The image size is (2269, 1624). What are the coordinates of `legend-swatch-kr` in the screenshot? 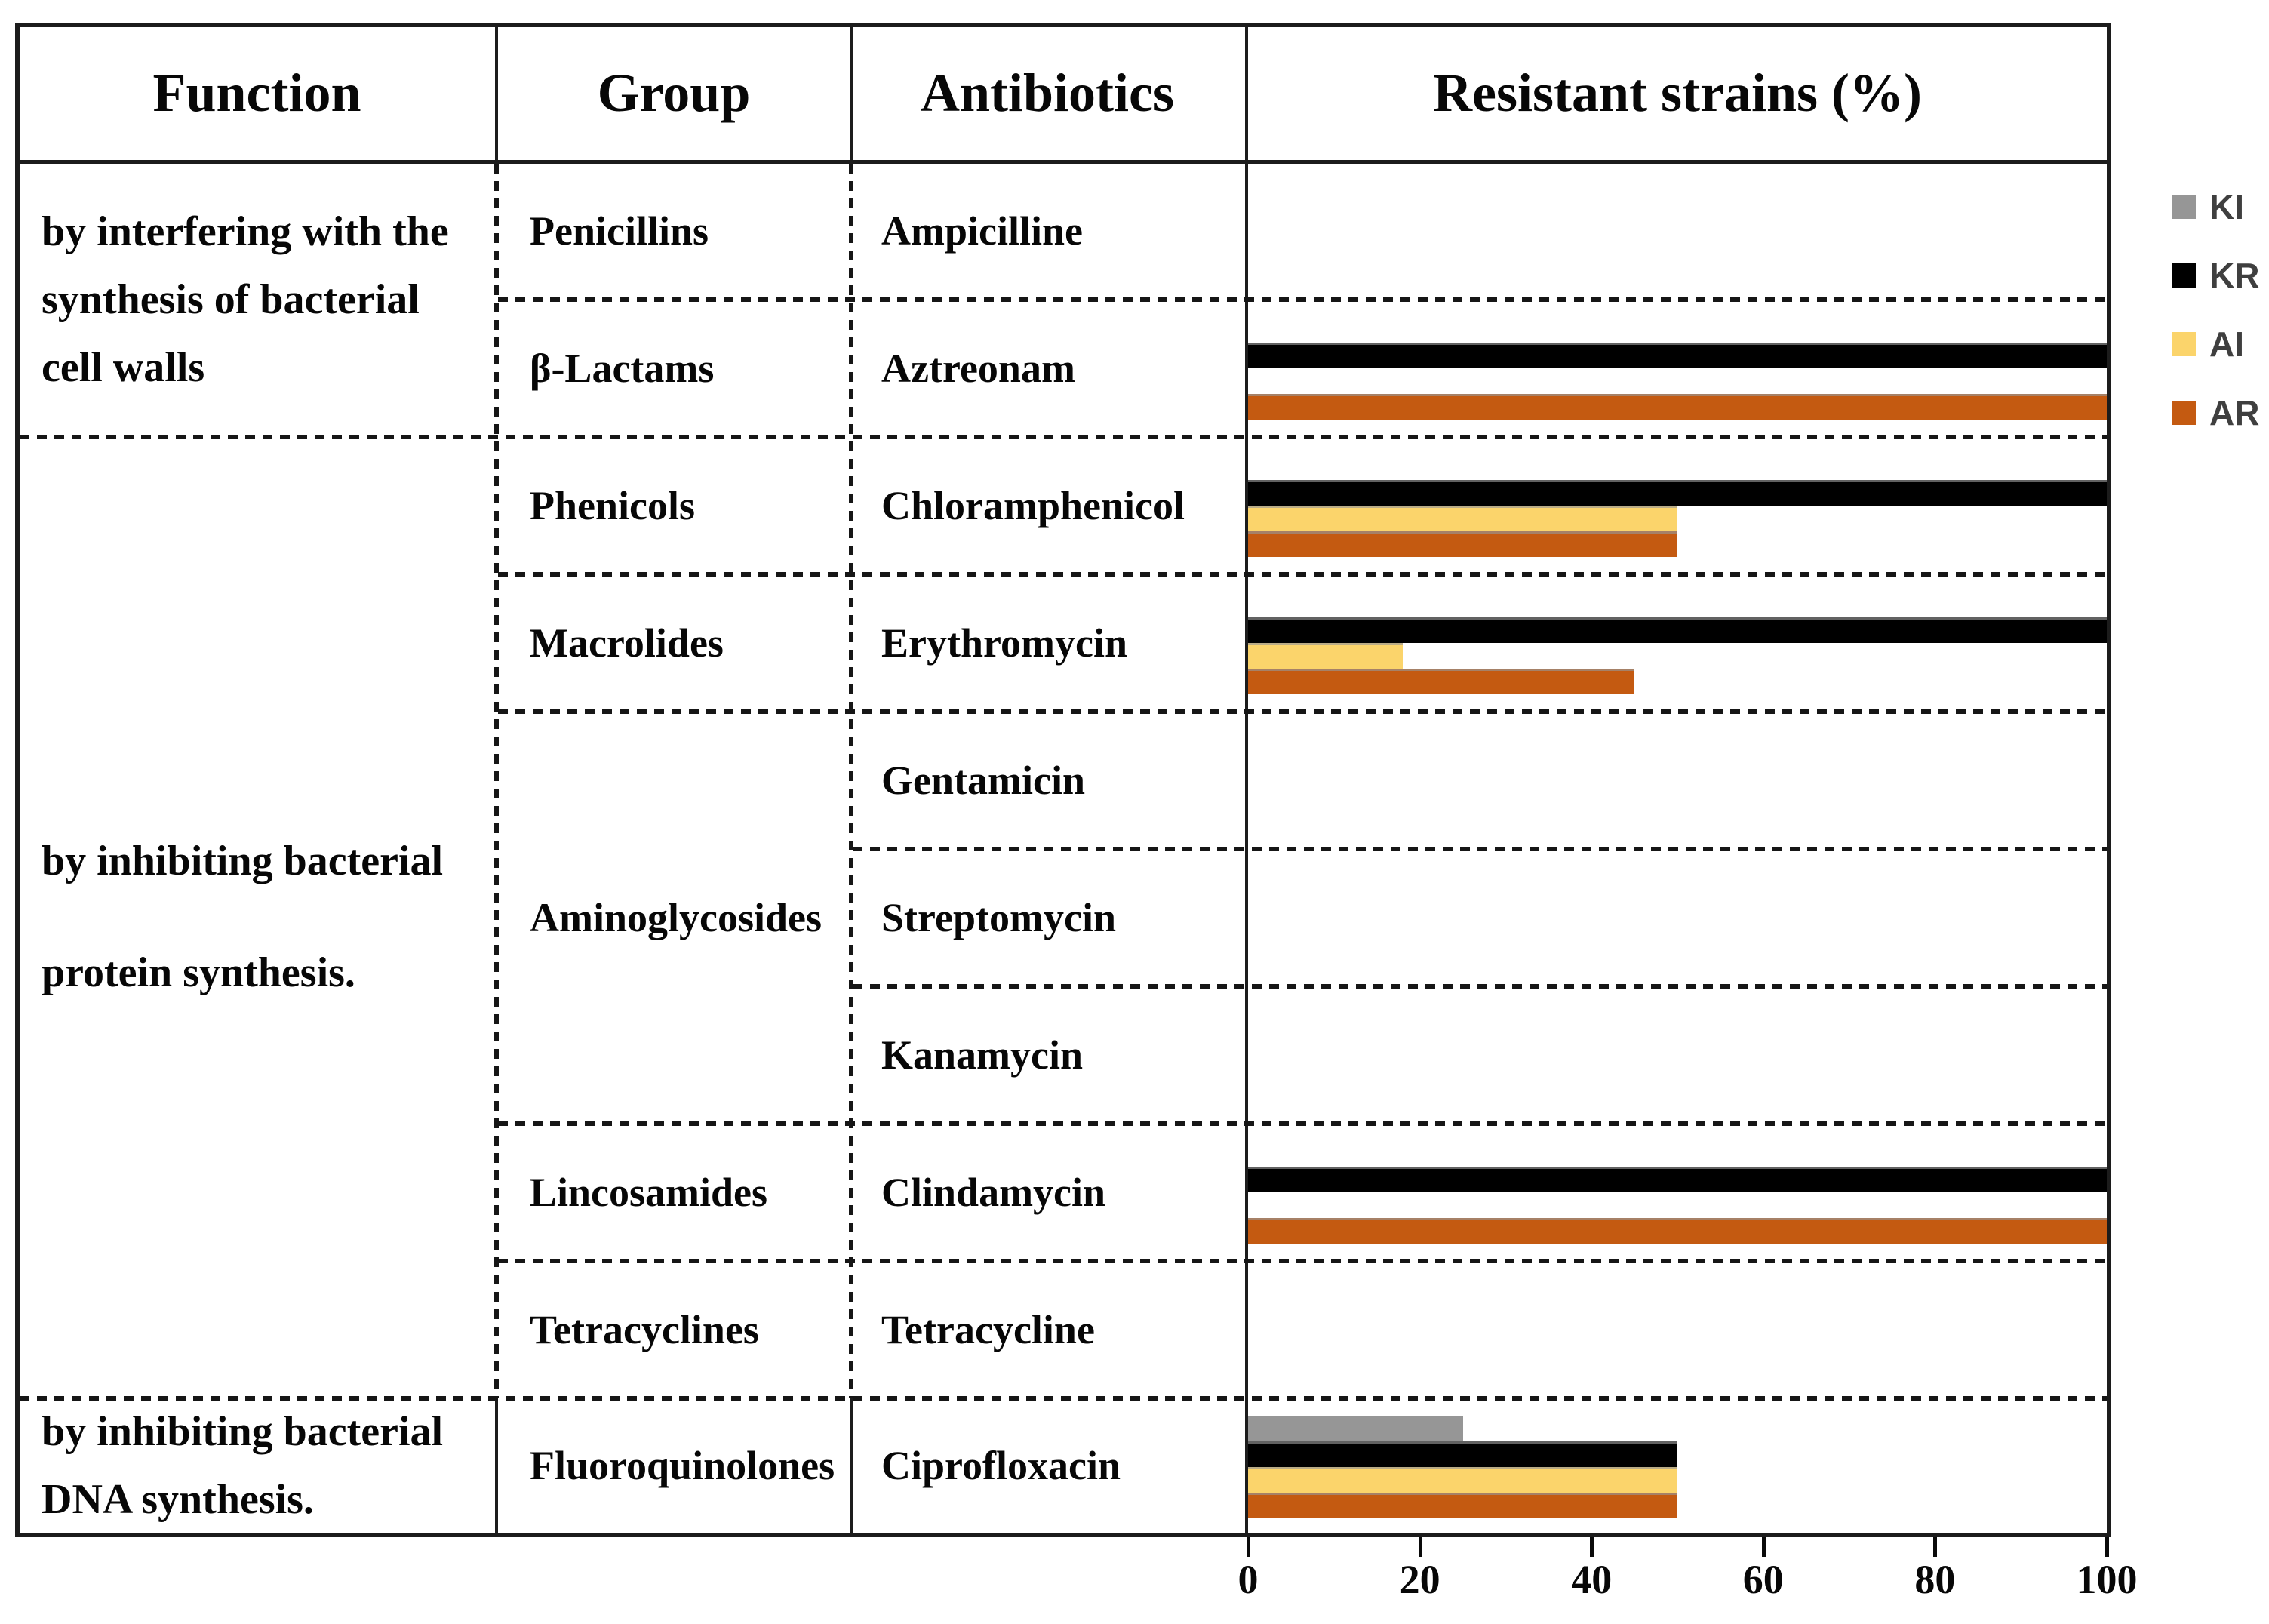 It's located at (2184, 275).